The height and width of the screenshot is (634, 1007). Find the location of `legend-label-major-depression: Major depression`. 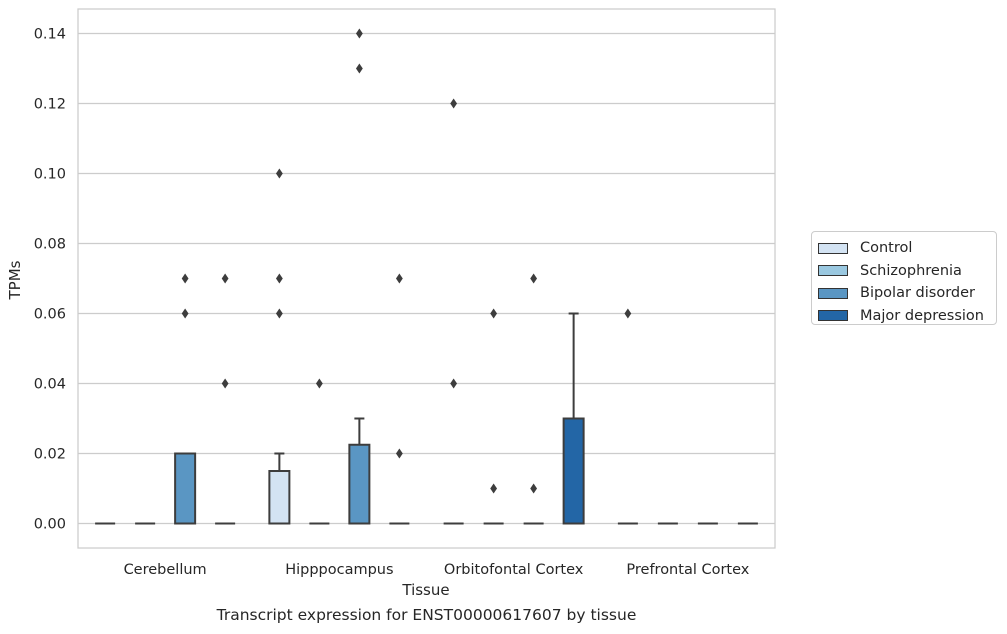

legend-label-major-depression: Major depression is located at coordinates (922, 315).